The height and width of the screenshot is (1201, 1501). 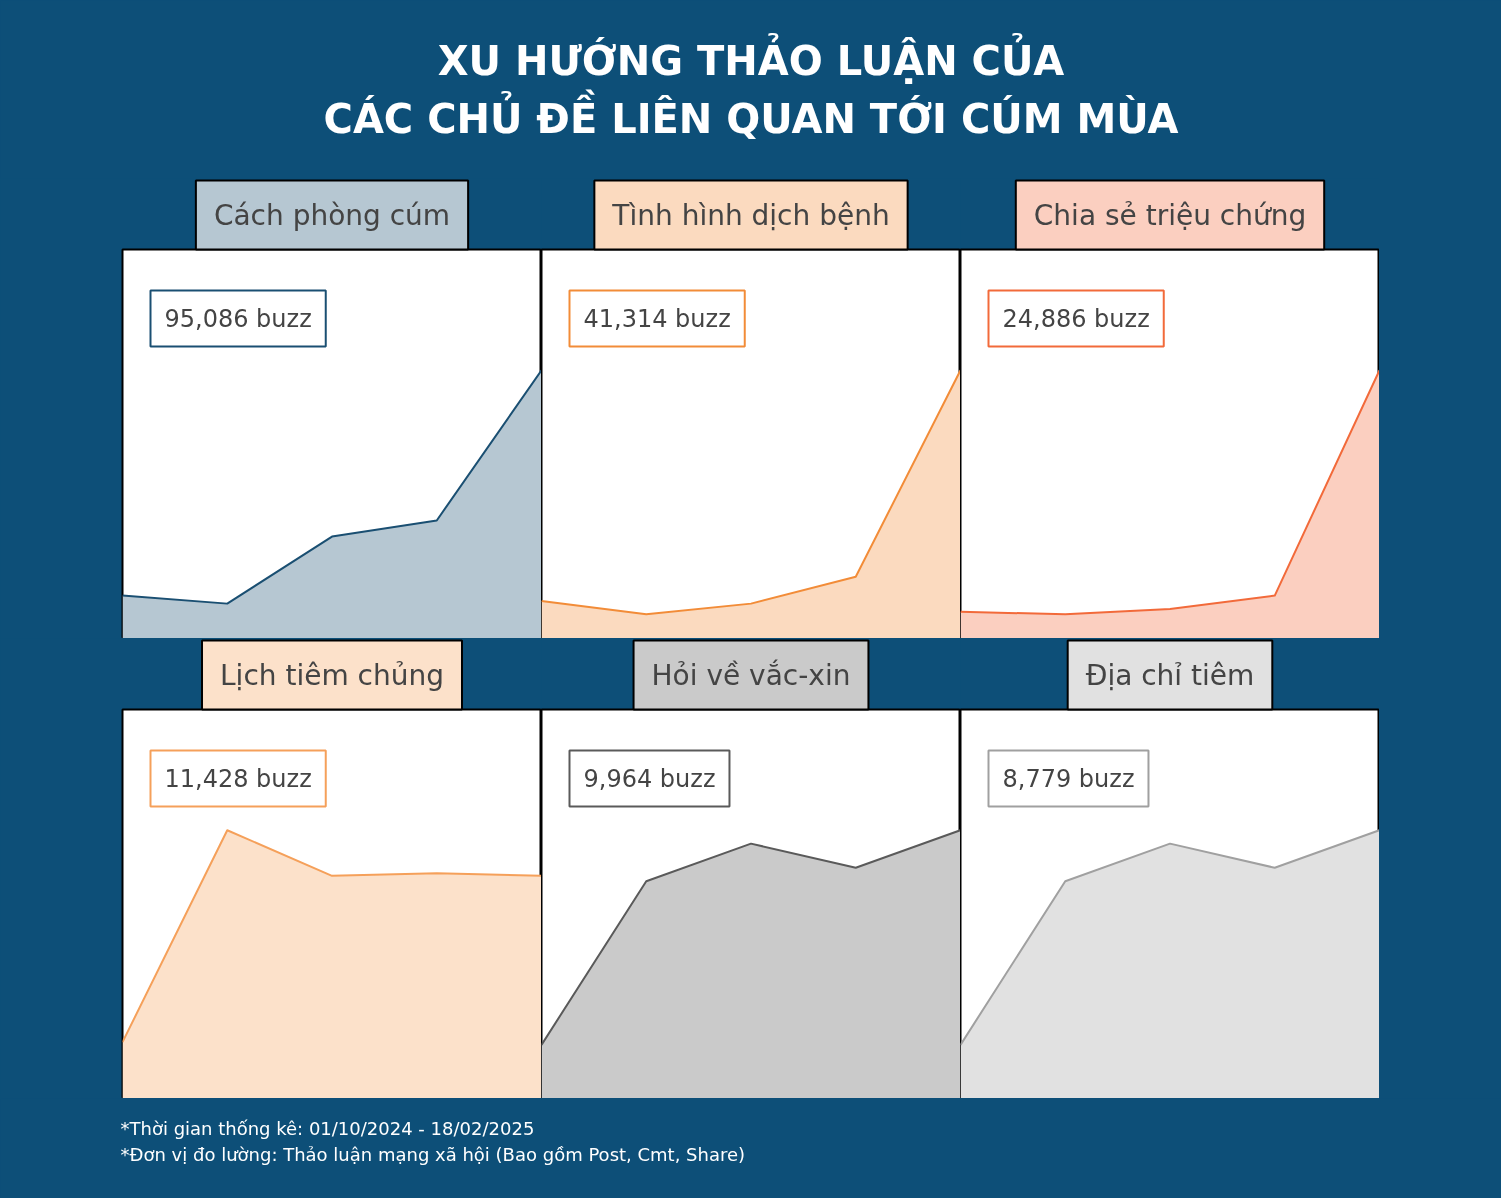 I want to click on chart-title: Chia sẻ triệu chứng, so click(x=1170, y=215).